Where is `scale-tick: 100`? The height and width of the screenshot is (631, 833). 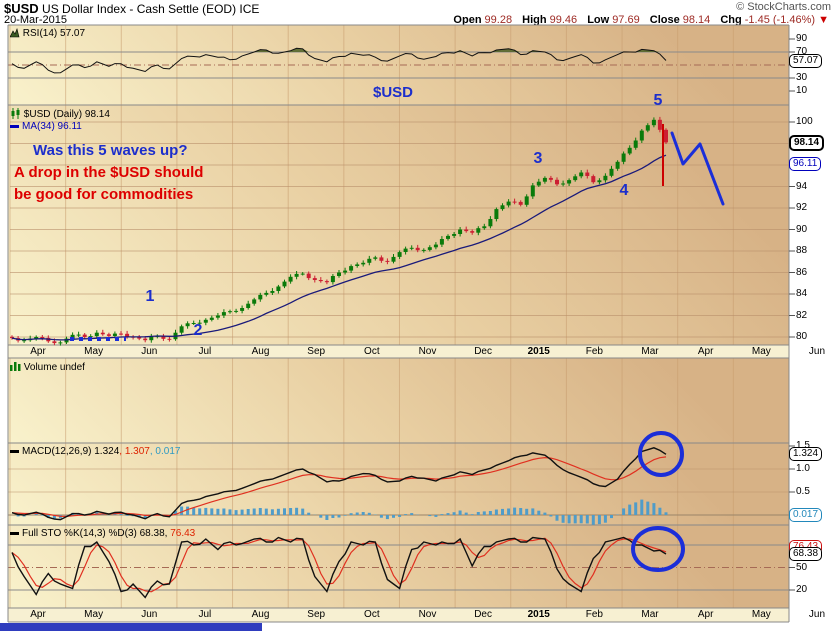
scale-tick: 100 is located at coordinates (804, 121).